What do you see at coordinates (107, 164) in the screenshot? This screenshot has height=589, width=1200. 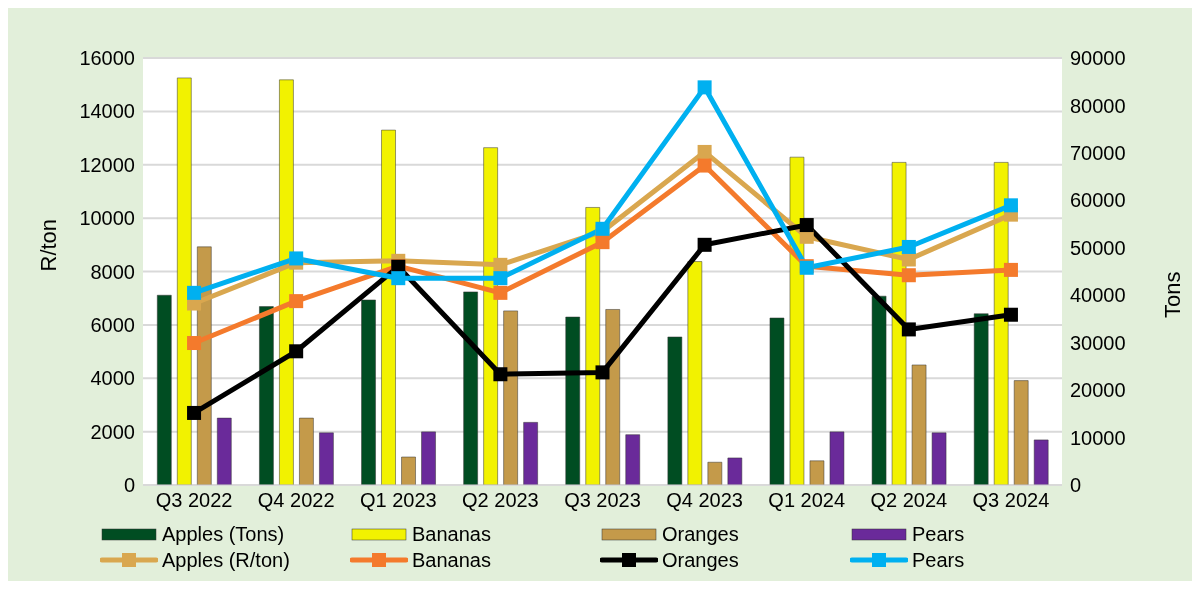 I see `y-tick-label: 12000` at bounding box center [107, 164].